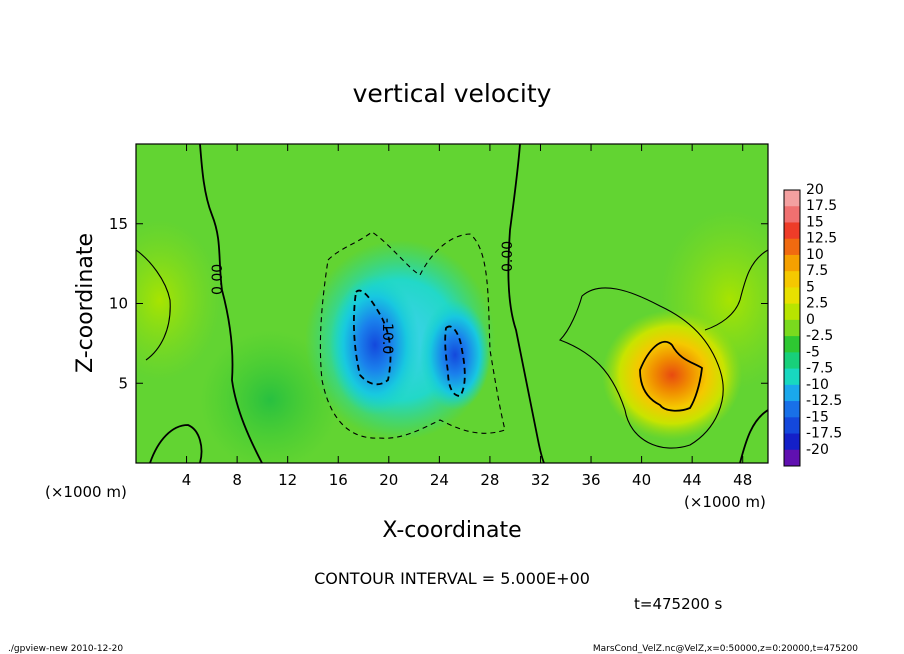  What do you see at coordinates (641, 480) in the screenshot?
I see `x-tick-label: 40` at bounding box center [641, 480].